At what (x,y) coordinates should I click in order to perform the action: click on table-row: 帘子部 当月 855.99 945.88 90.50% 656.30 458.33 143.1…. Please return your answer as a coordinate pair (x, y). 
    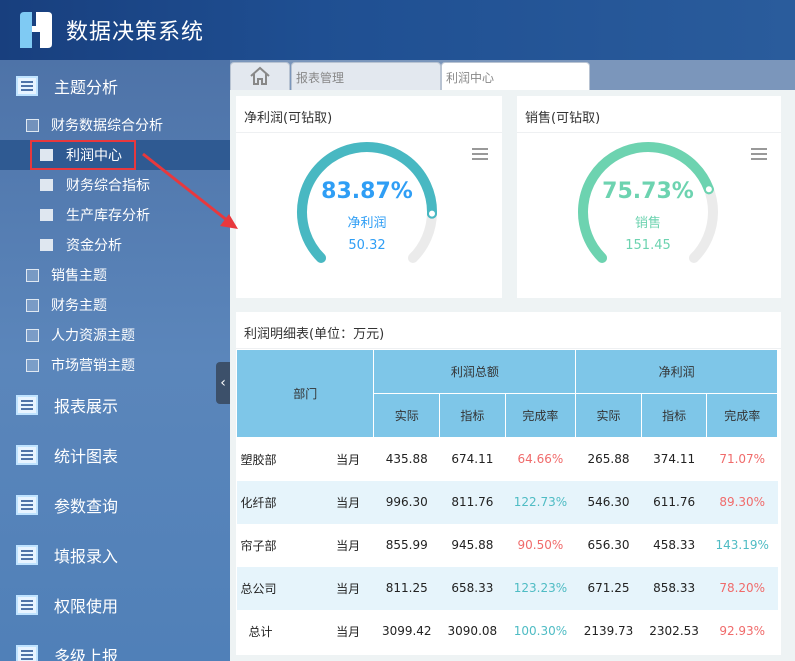
    Looking at the image, I should click on (507, 545).